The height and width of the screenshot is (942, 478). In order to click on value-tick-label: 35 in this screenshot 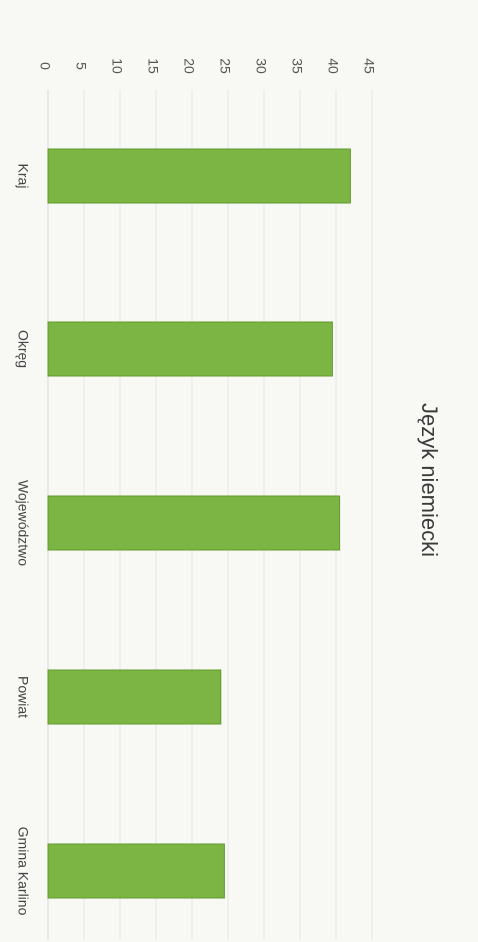, I will do `click(297, 66)`.